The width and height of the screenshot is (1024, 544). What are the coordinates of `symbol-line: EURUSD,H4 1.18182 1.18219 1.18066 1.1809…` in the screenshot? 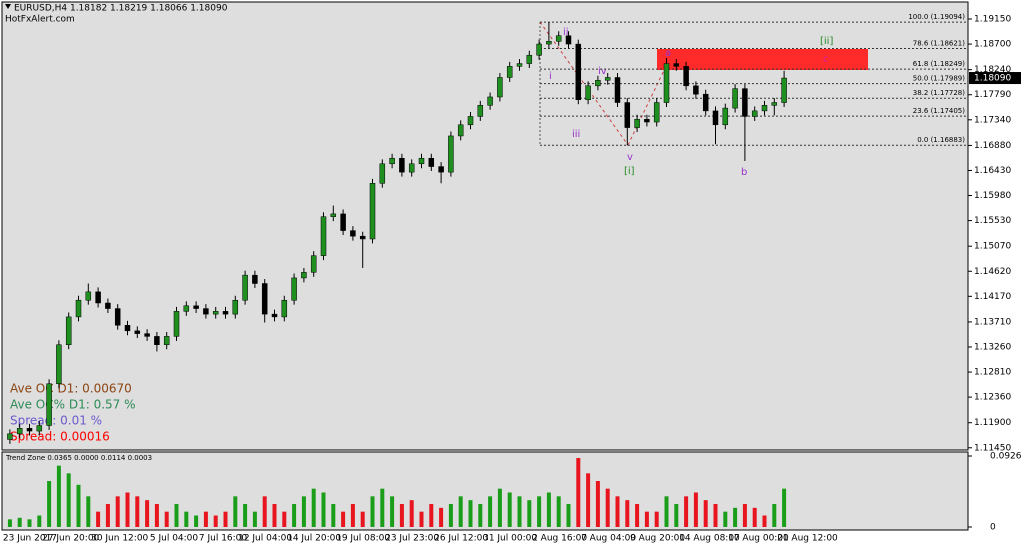 It's located at (121, 9).